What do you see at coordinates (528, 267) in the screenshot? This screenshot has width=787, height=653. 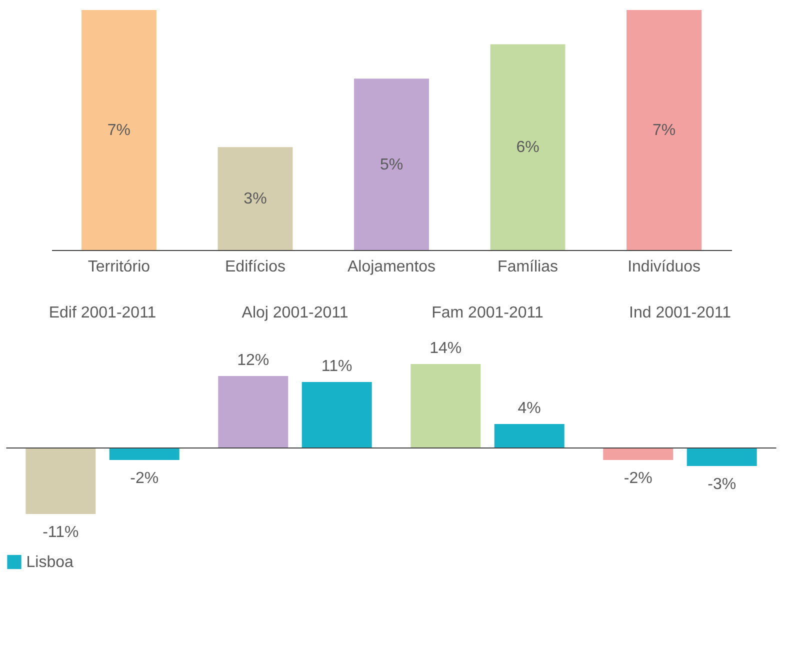 I see `x-tick-label: Famílias` at bounding box center [528, 267].